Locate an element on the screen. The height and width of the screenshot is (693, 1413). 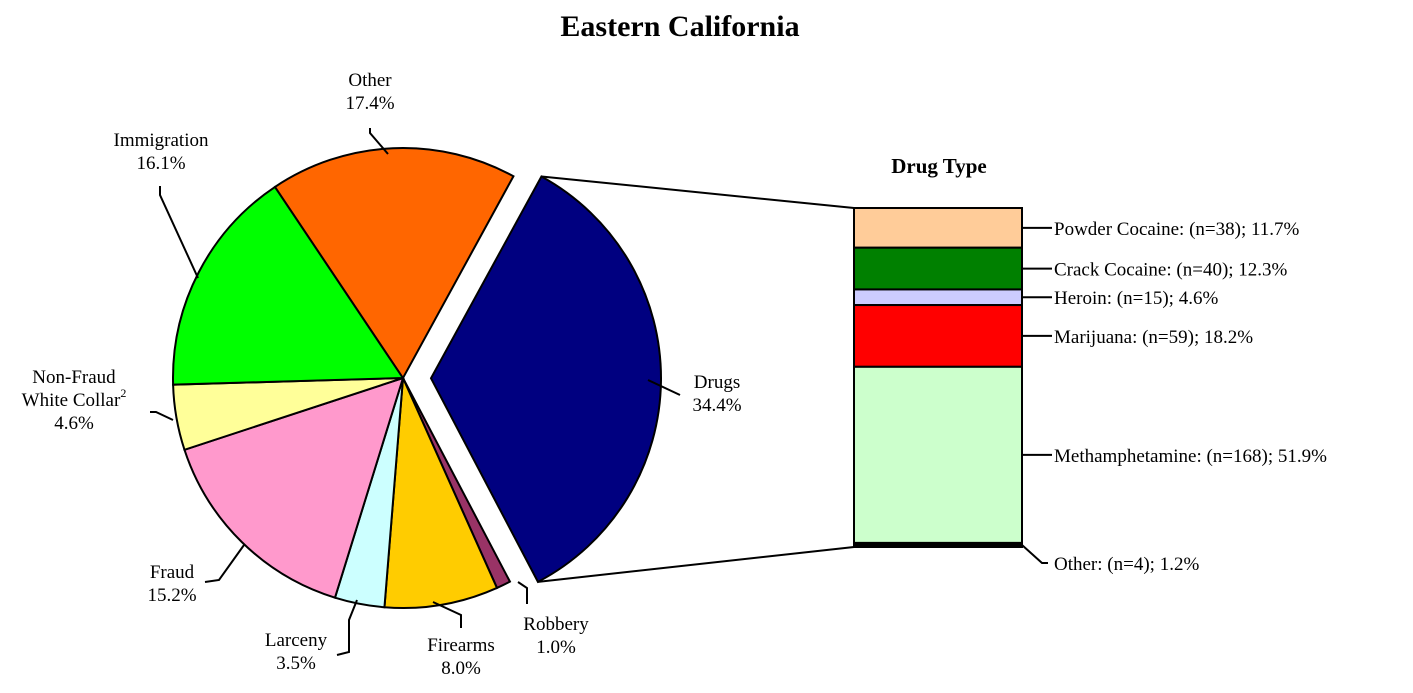
bar-leader-line is located at coordinates (1034, 554).